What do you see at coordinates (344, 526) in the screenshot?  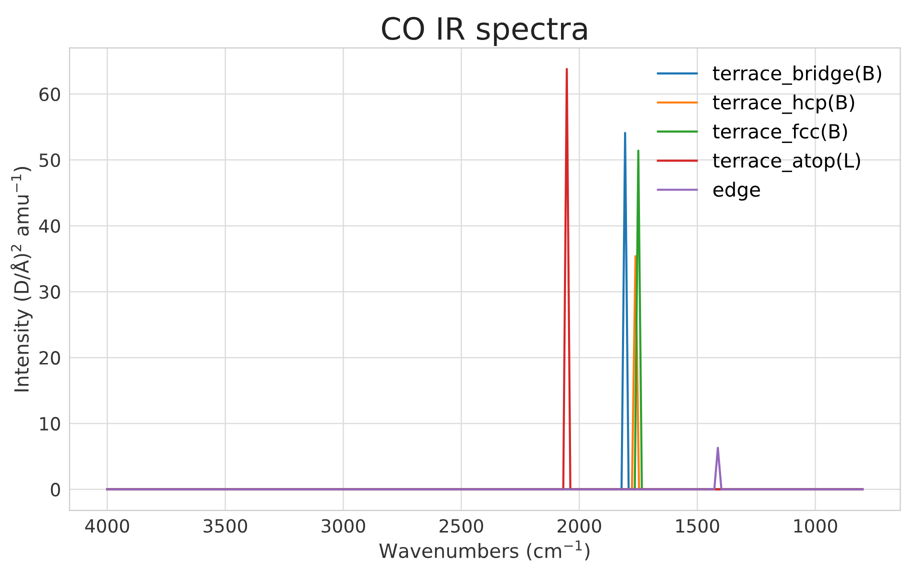 I see `x-tick-label: 3000` at bounding box center [344, 526].